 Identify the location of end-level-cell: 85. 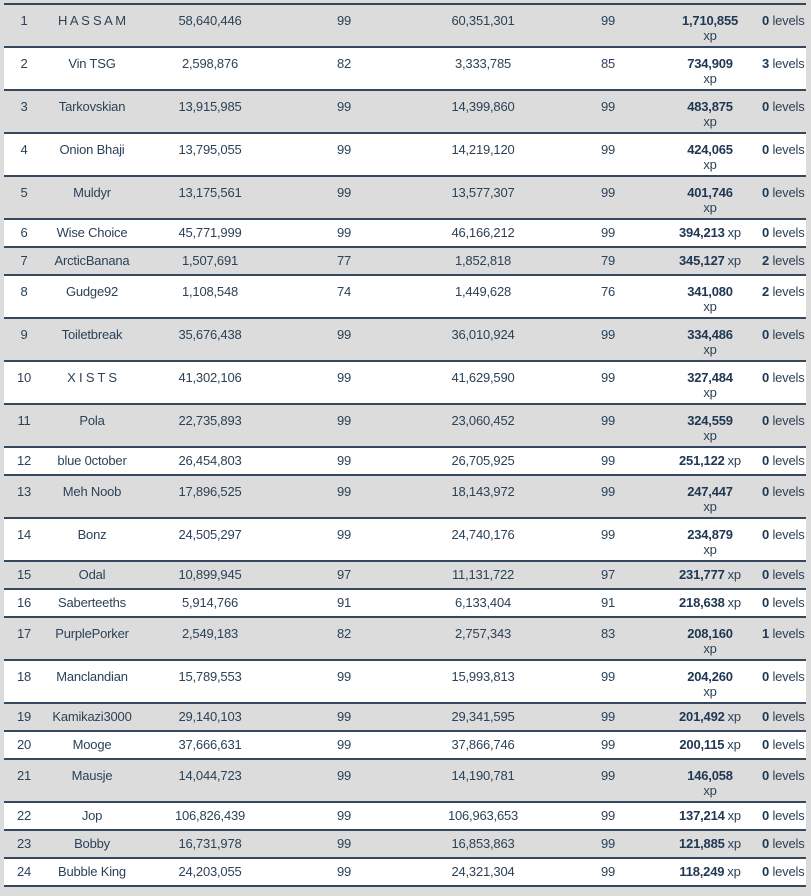
(608, 63).